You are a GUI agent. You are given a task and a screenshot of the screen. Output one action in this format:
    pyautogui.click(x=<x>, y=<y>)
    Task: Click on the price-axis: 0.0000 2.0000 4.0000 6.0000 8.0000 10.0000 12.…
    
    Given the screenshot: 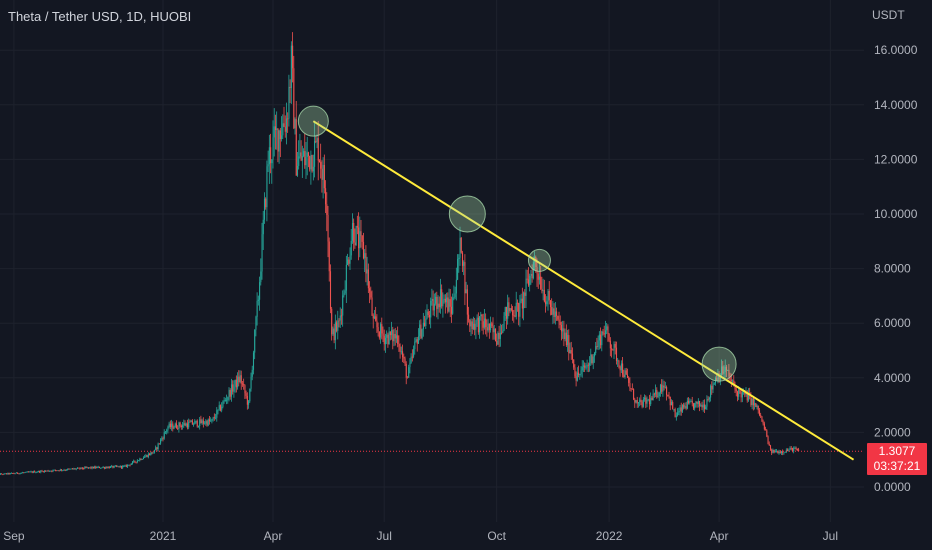 What is the action you would take?
    pyautogui.click(x=896, y=268)
    